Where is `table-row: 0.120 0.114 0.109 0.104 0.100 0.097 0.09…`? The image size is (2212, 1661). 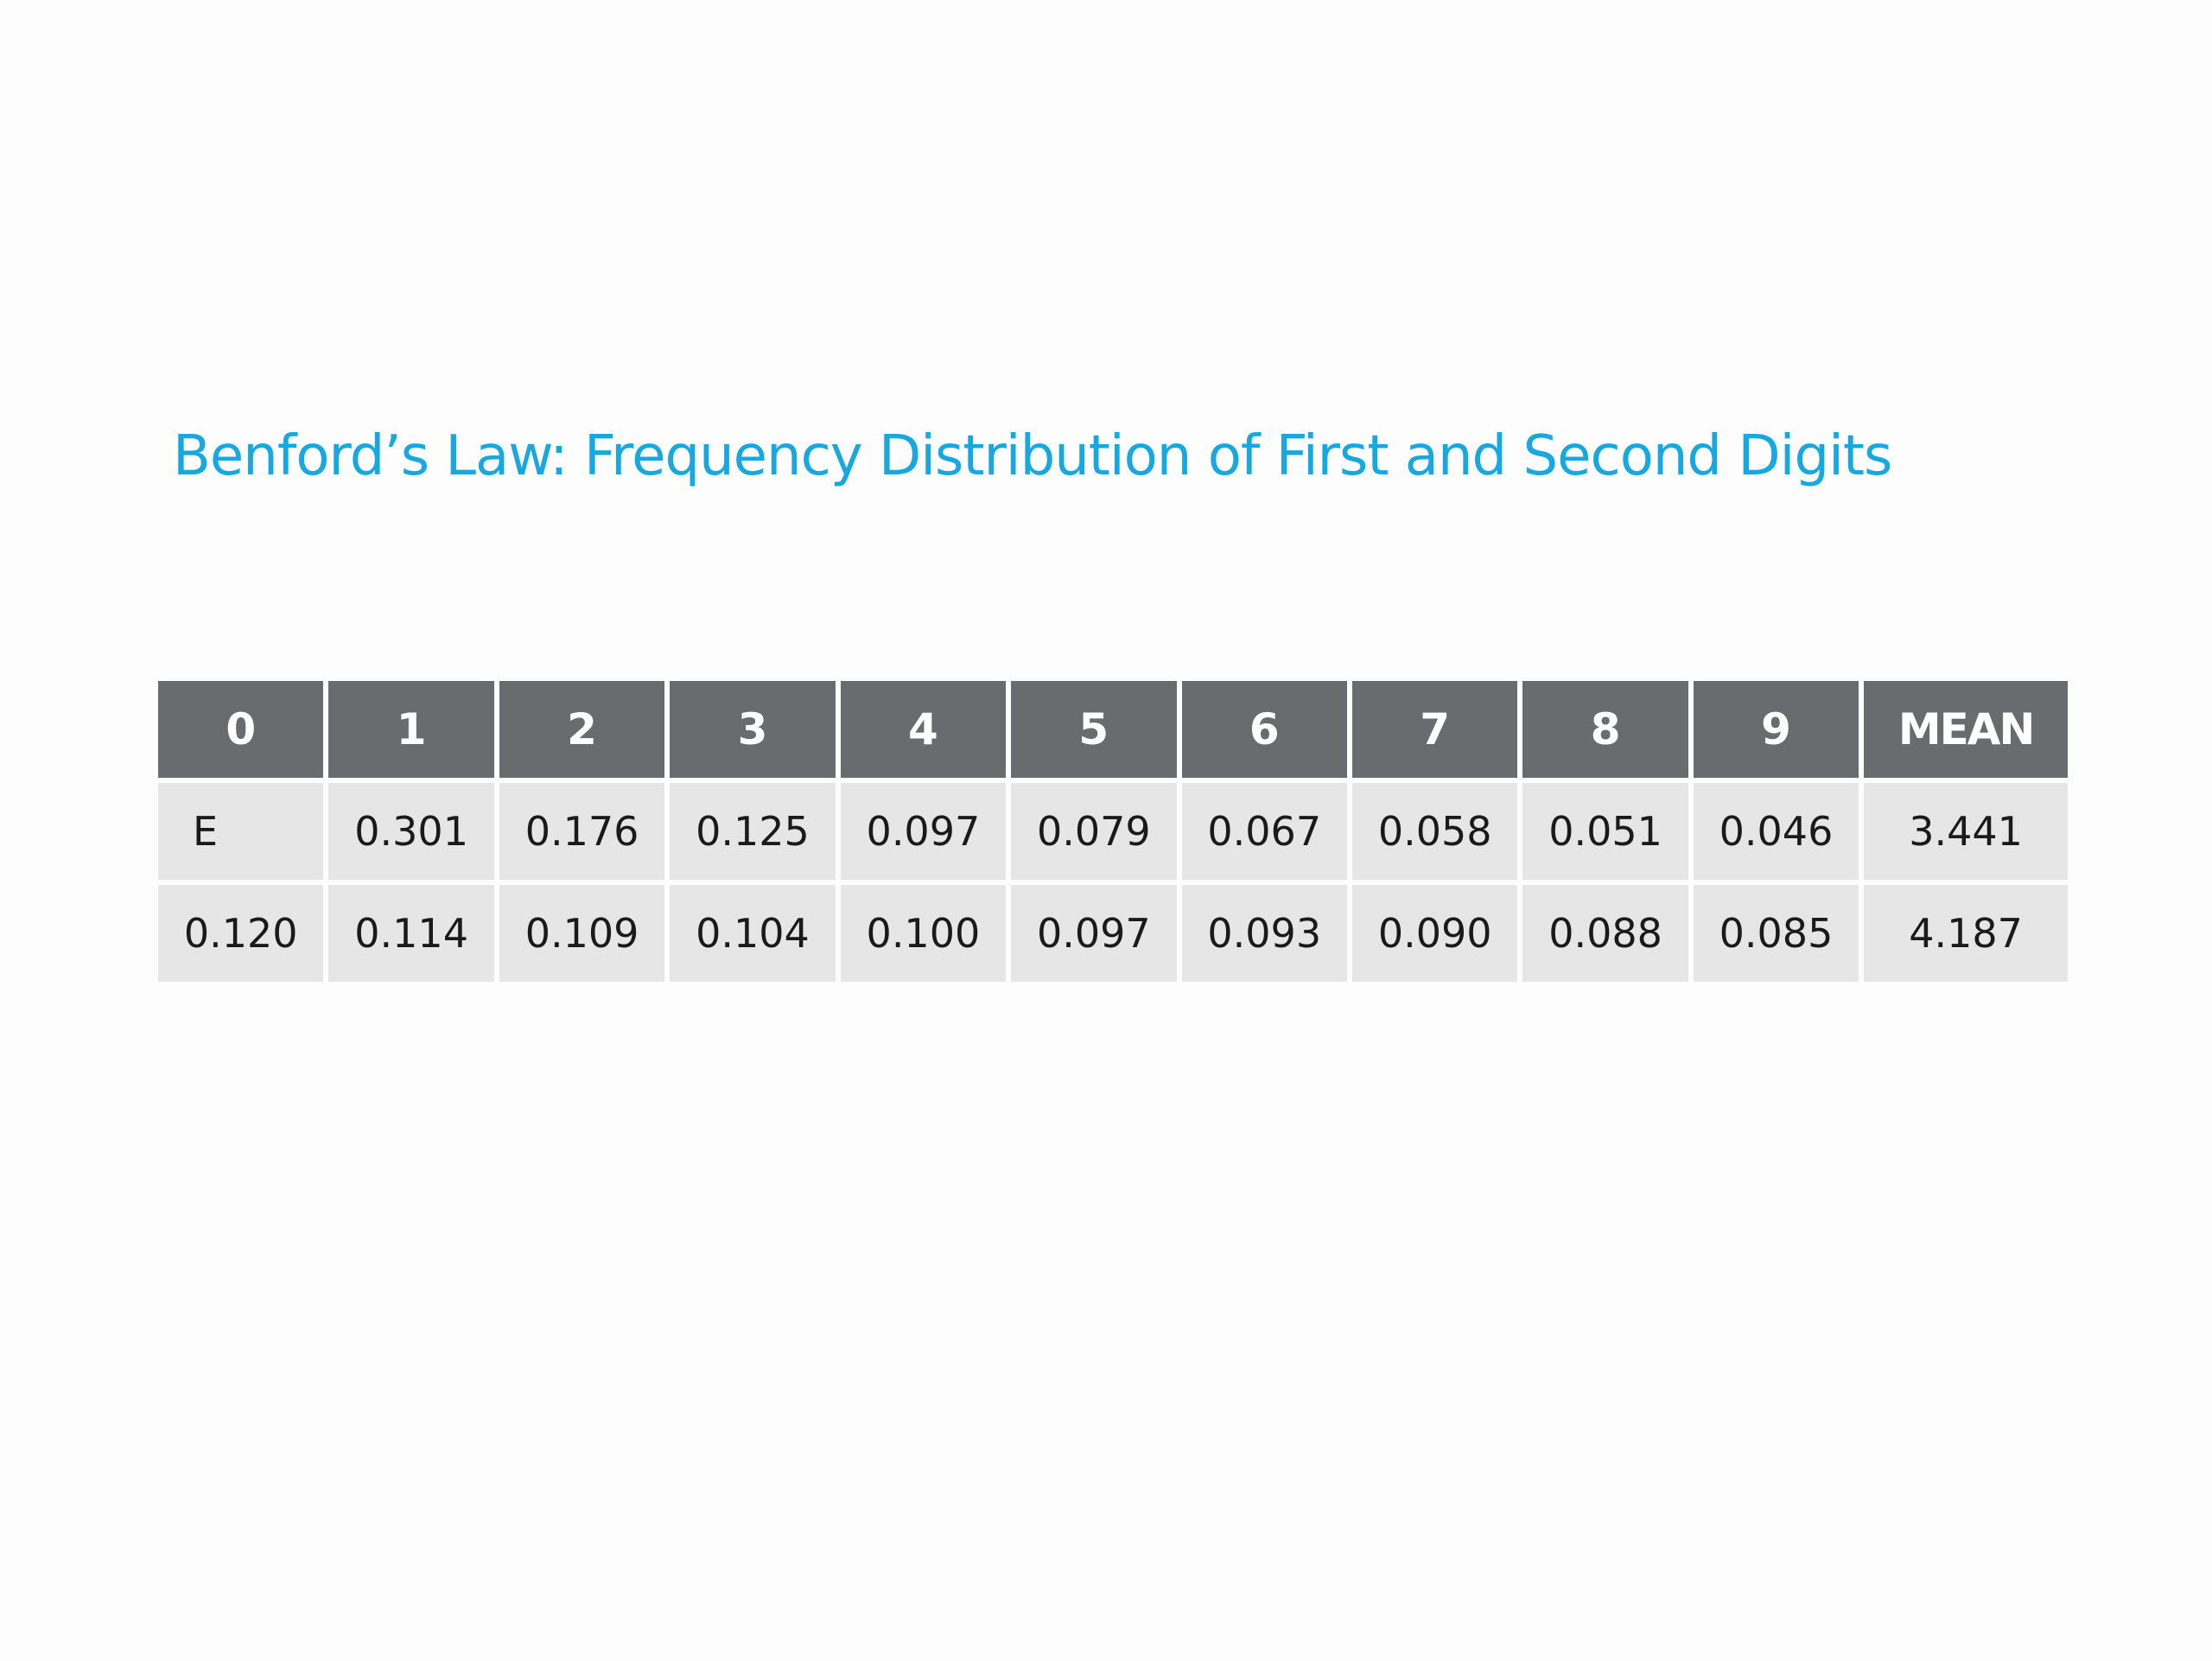
table-row: 0.120 0.114 0.109 0.104 0.100 0.097 0.09… is located at coordinates (1113, 933).